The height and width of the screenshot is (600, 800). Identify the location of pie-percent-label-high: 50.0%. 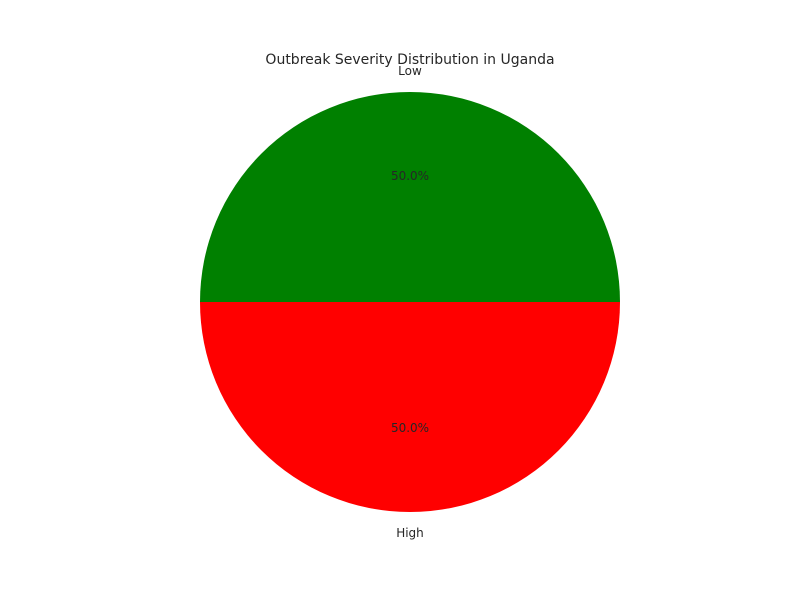
(410, 428).